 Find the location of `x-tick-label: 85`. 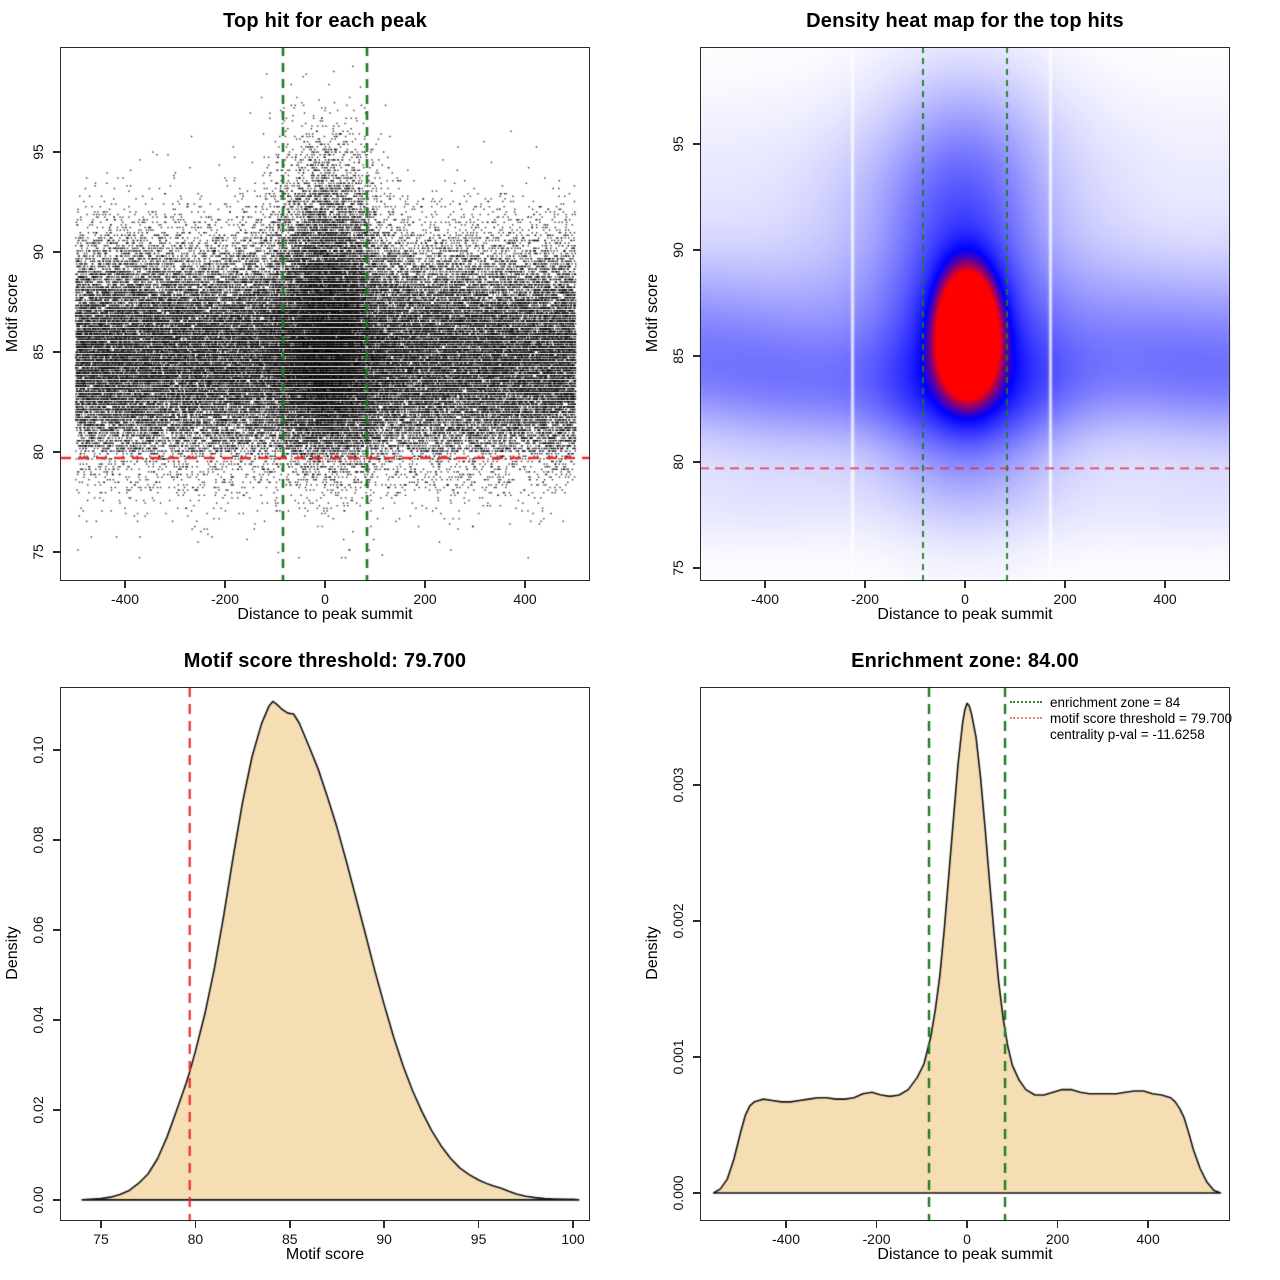

x-tick-label: 85 is located at coordinates (289, 1239).